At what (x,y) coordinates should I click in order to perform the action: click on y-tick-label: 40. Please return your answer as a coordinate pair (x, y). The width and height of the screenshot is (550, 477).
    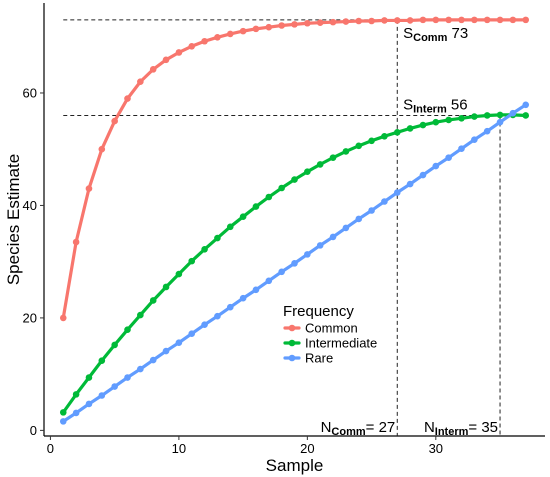
    Looking at the image, I should click on (30, 205).